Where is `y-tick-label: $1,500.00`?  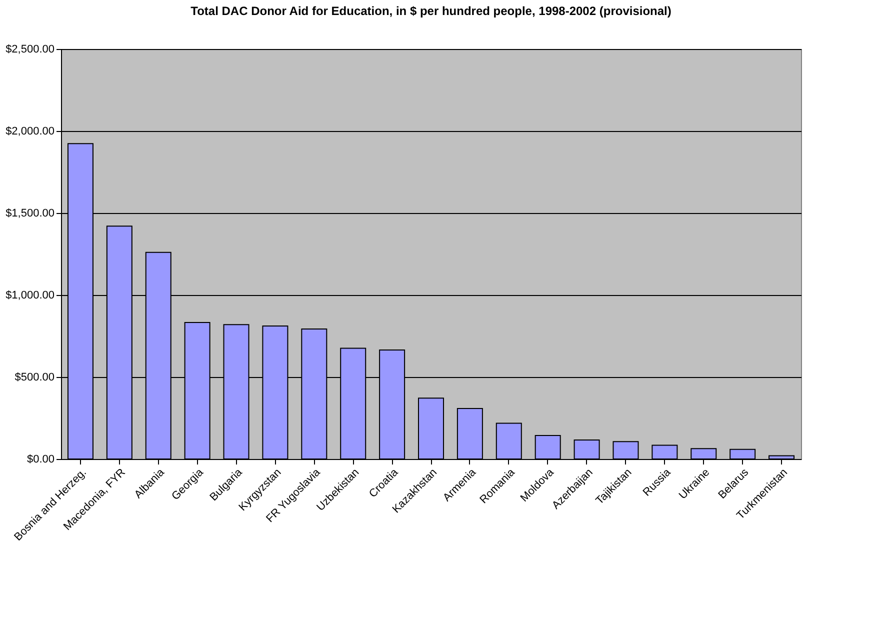 y-tick-label: $1,500.00 is located at coordinates (30, 214).